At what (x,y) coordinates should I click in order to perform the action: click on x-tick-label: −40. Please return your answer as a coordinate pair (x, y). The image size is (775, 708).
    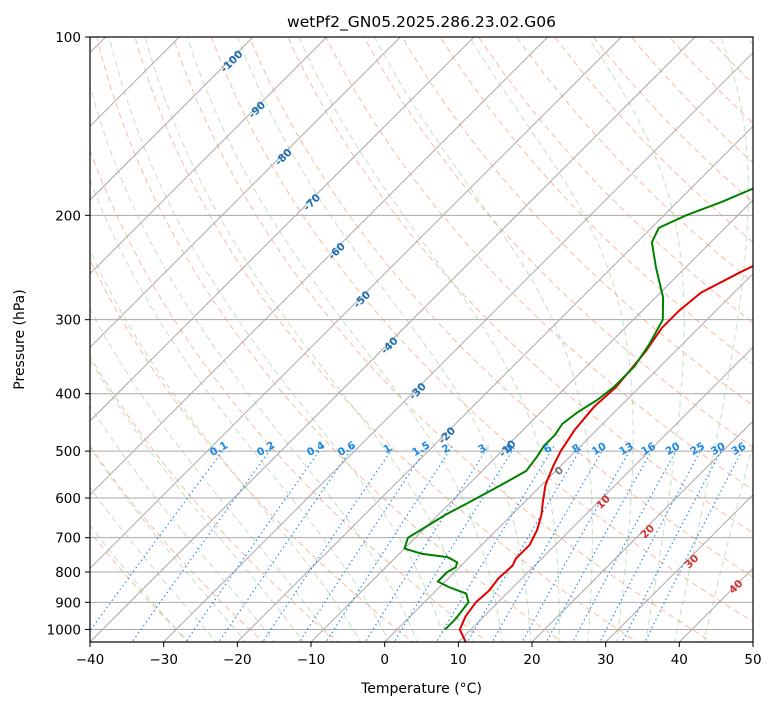
    Looking at the image, I should click on (90, 660).